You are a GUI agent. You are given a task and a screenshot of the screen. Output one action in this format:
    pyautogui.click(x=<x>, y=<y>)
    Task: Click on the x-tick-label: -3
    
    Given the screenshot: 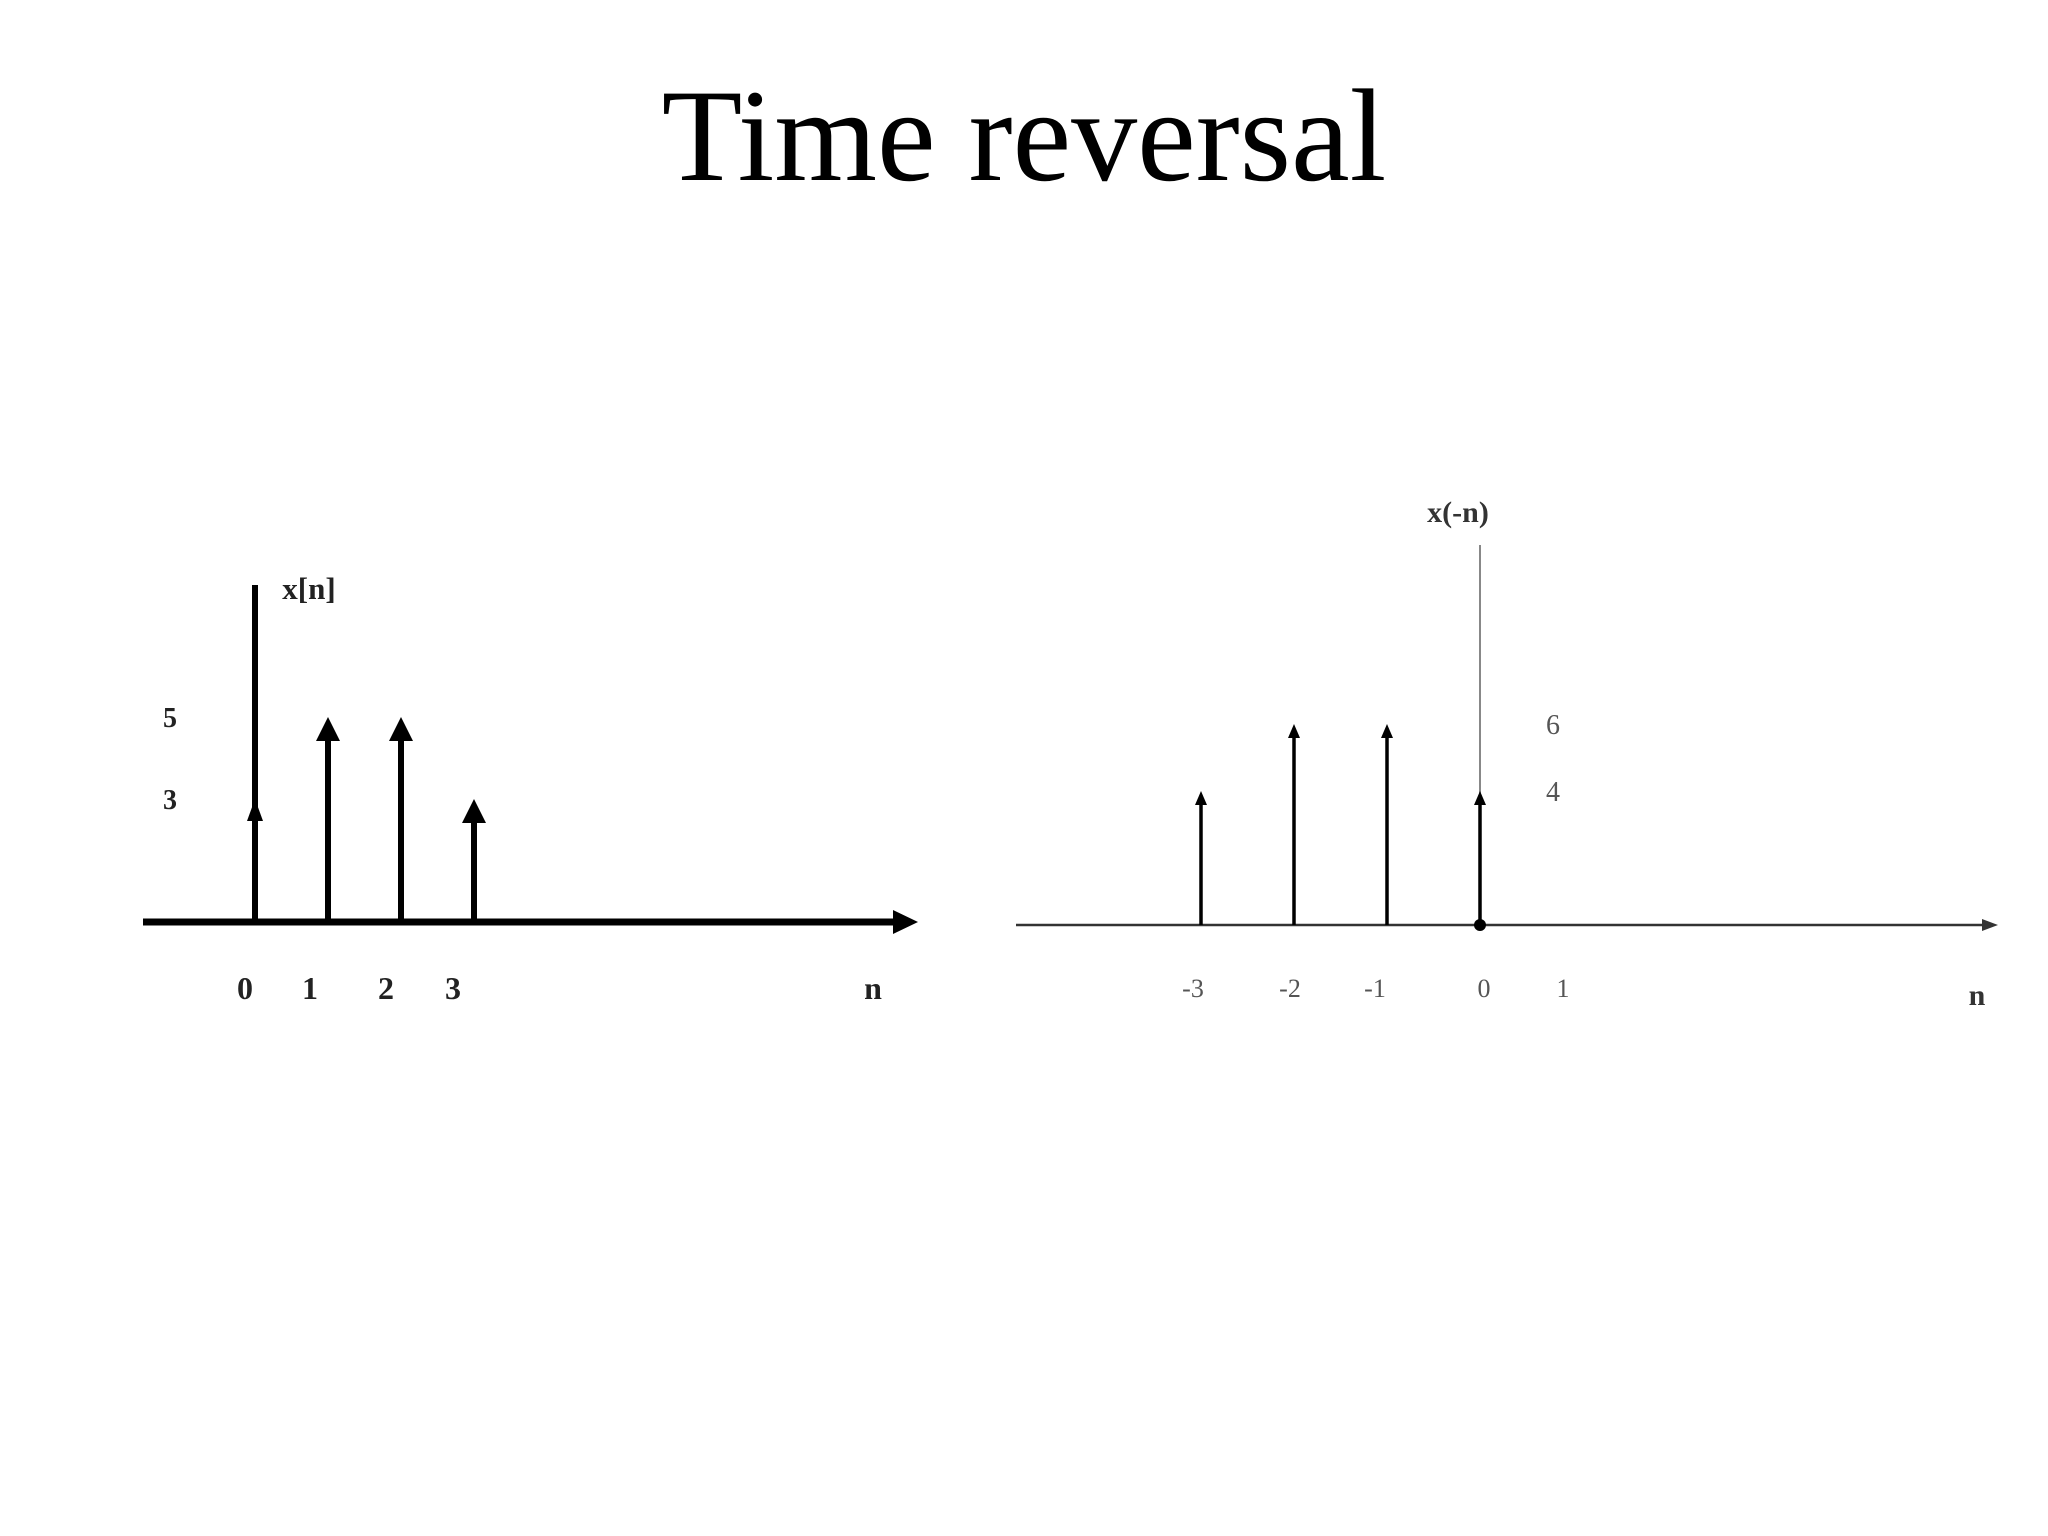 What is the action you would take?
    pyautogui.click(x=1193, y=988)
    